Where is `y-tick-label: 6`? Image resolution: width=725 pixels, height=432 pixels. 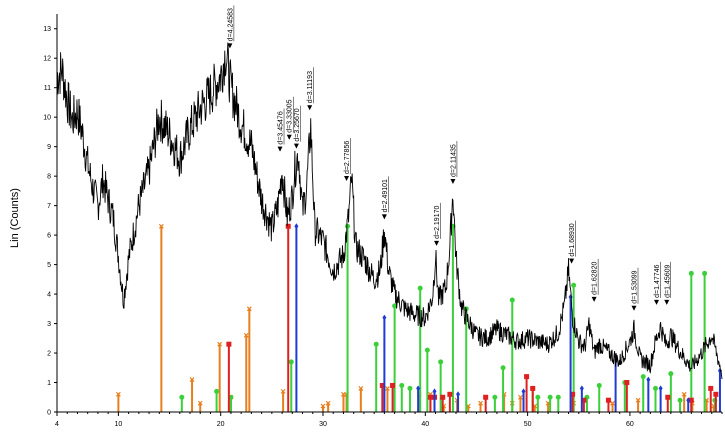
y-tick-label: 6 is located at coordinates (49, 236).